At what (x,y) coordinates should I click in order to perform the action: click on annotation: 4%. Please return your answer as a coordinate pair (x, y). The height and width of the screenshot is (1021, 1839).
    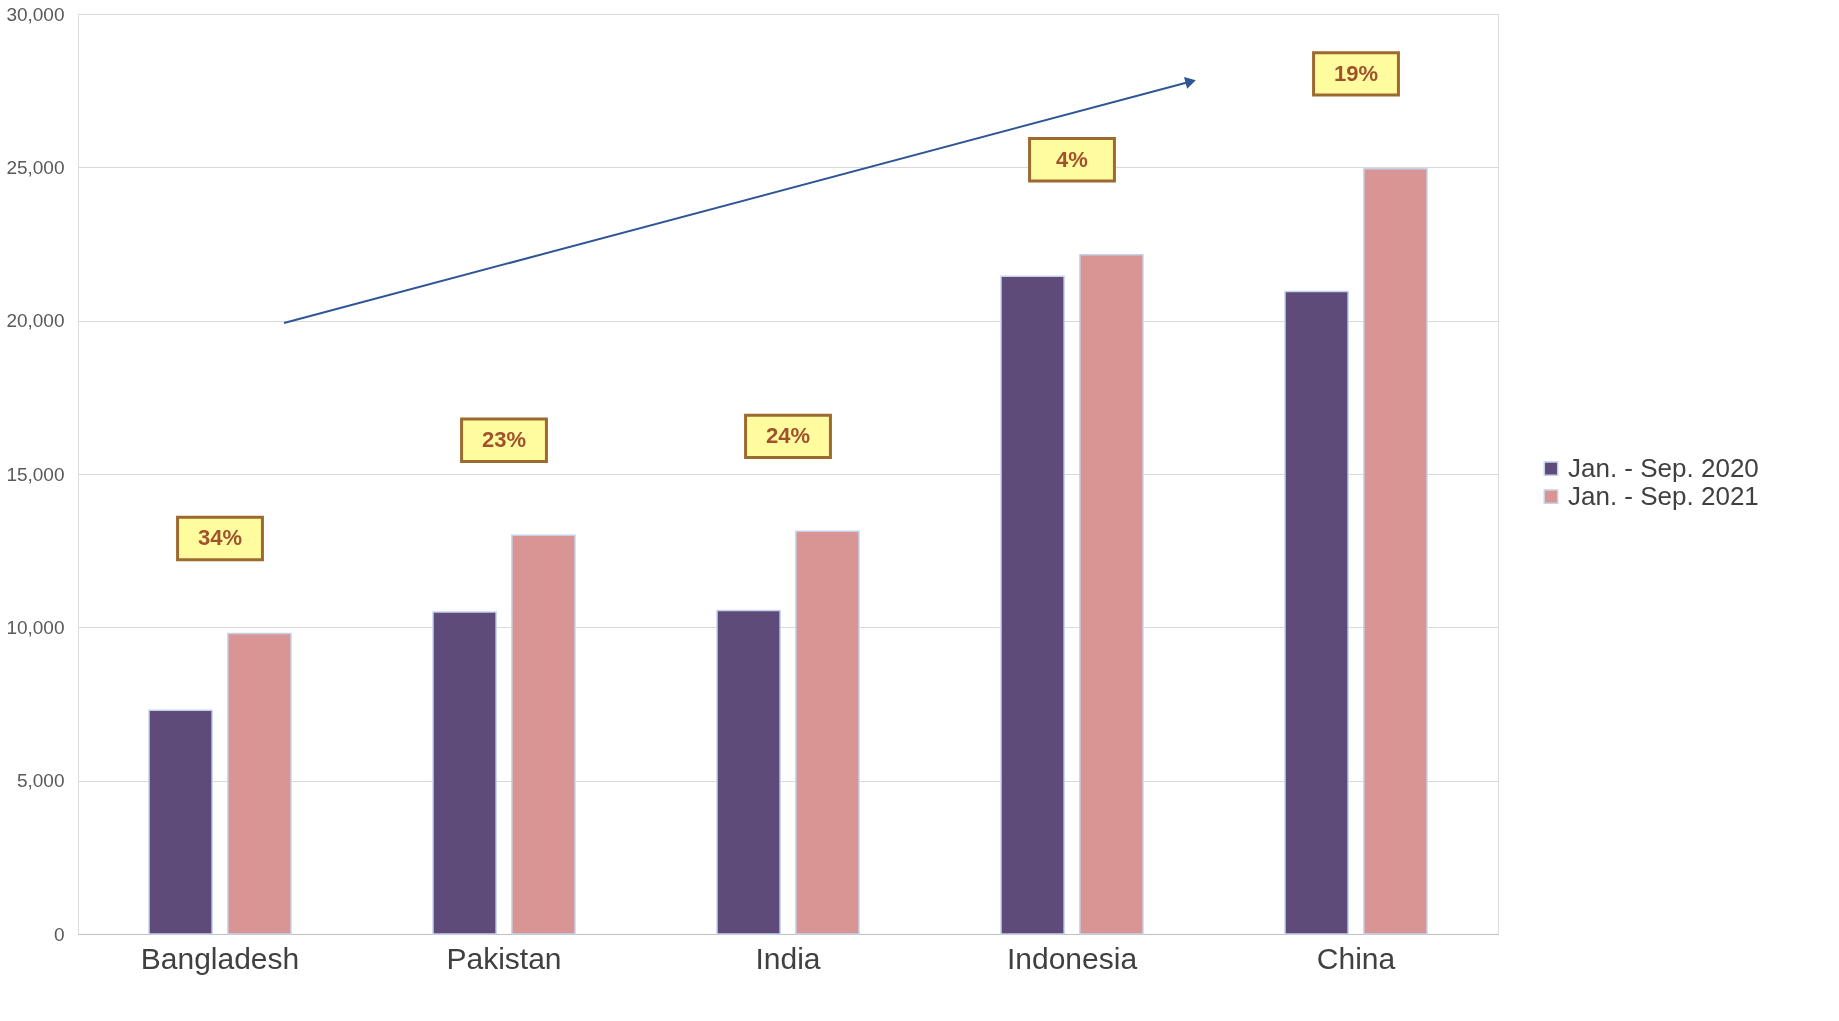
    Looking at the image, I should click on (1072, 159).